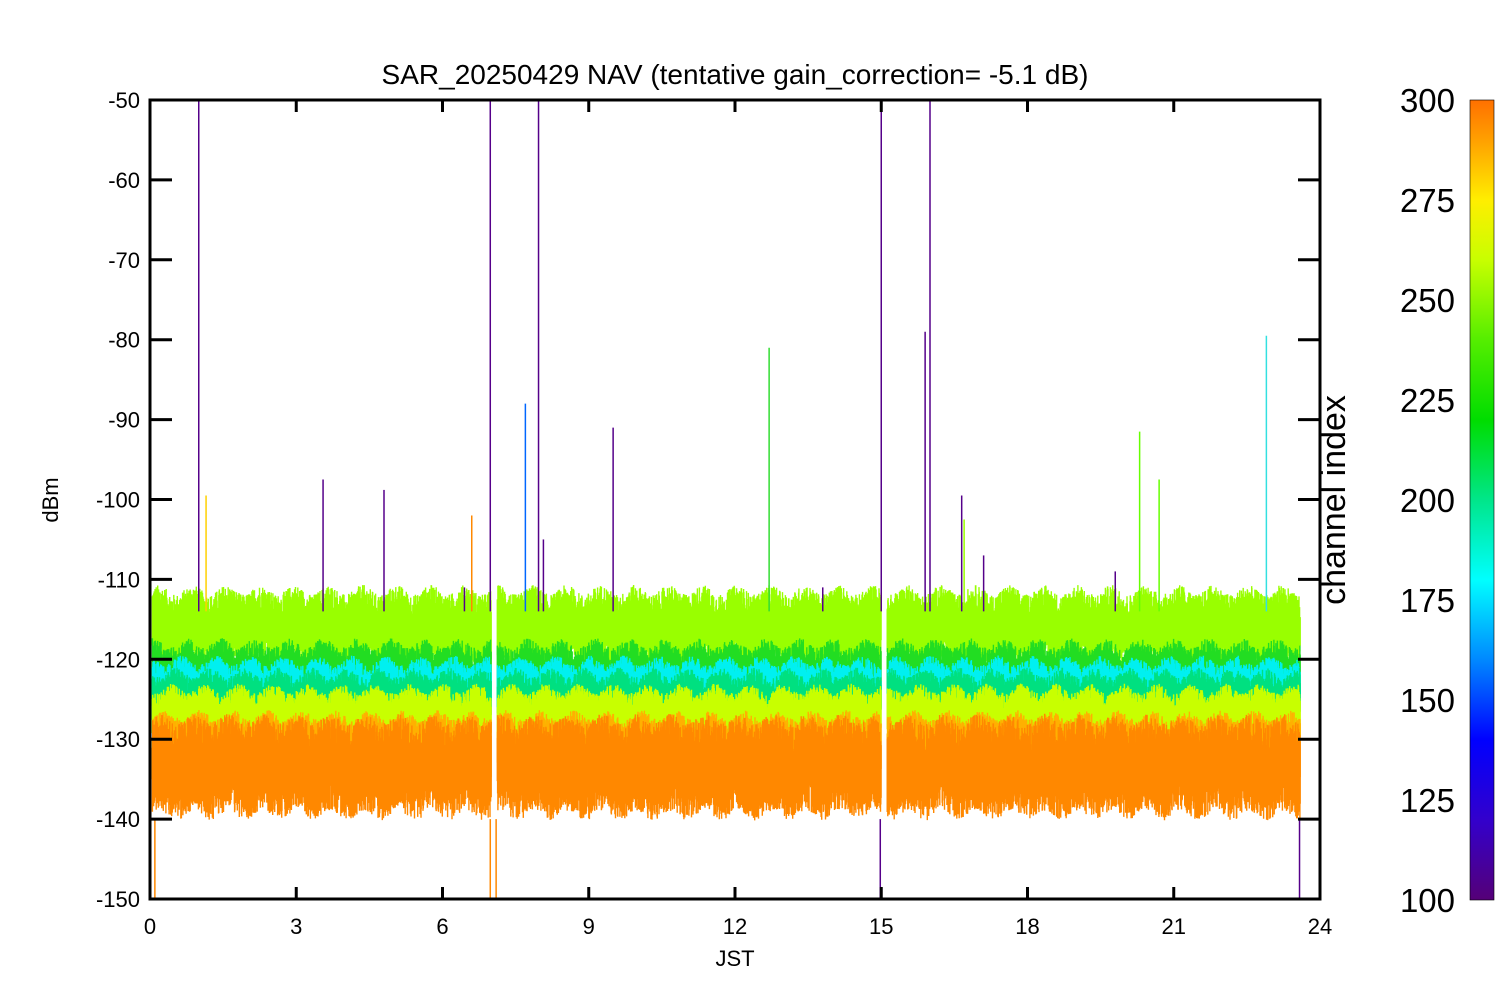 This screenshot has width=1500, height=1000. Describe the element at coordinates (1427, 200) in the screenshot. I see `colorbar-tick-label: 275` at that location.